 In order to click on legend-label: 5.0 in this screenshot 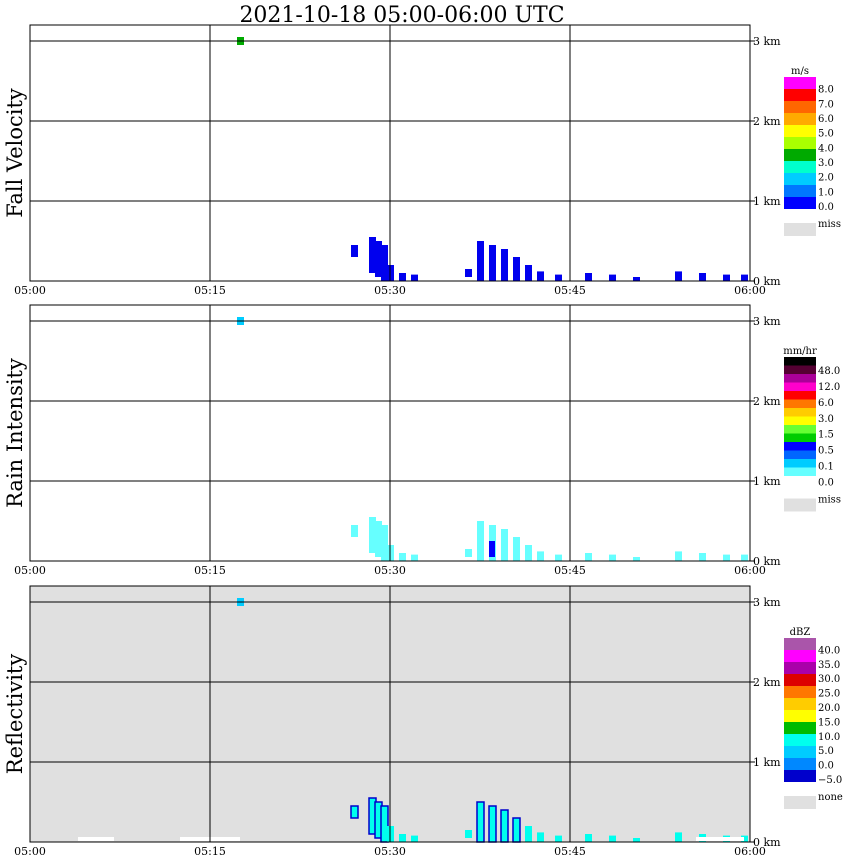, I will do `click(826, 751)`.